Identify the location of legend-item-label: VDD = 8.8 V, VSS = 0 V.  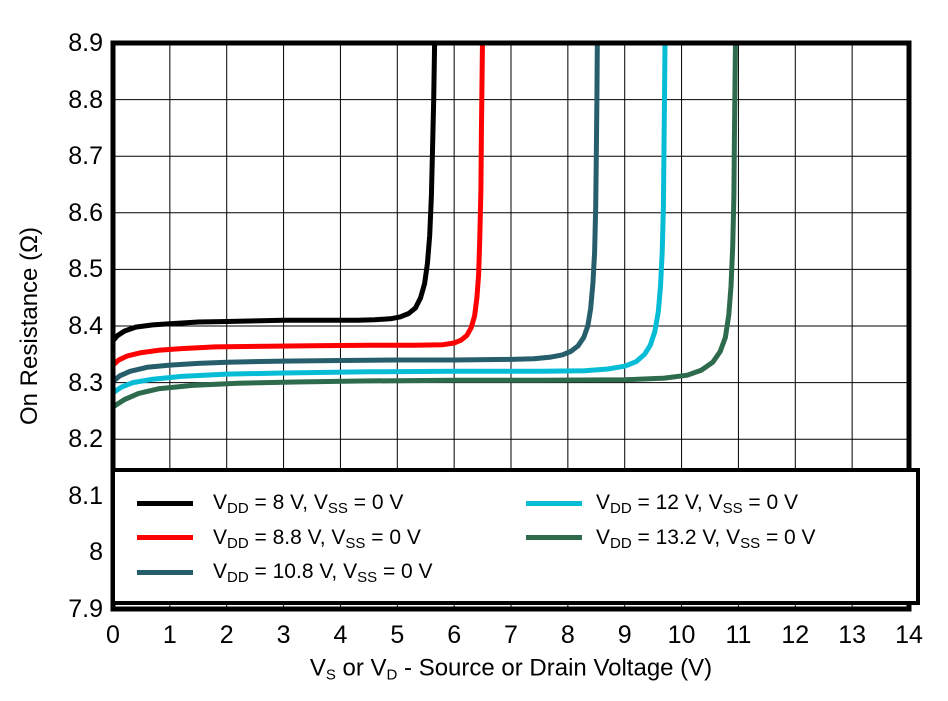
(317, 538).